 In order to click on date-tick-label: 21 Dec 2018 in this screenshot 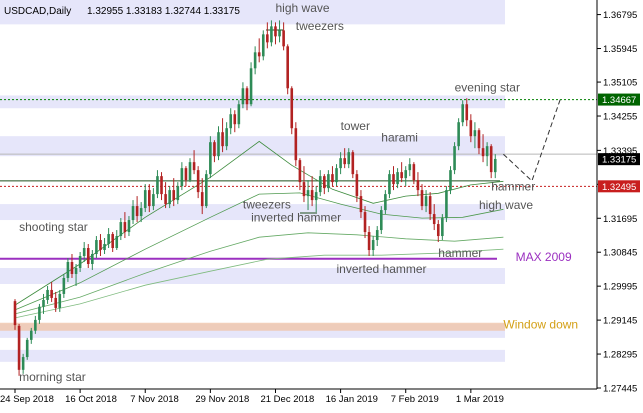, I will do `click(287, 399)`.